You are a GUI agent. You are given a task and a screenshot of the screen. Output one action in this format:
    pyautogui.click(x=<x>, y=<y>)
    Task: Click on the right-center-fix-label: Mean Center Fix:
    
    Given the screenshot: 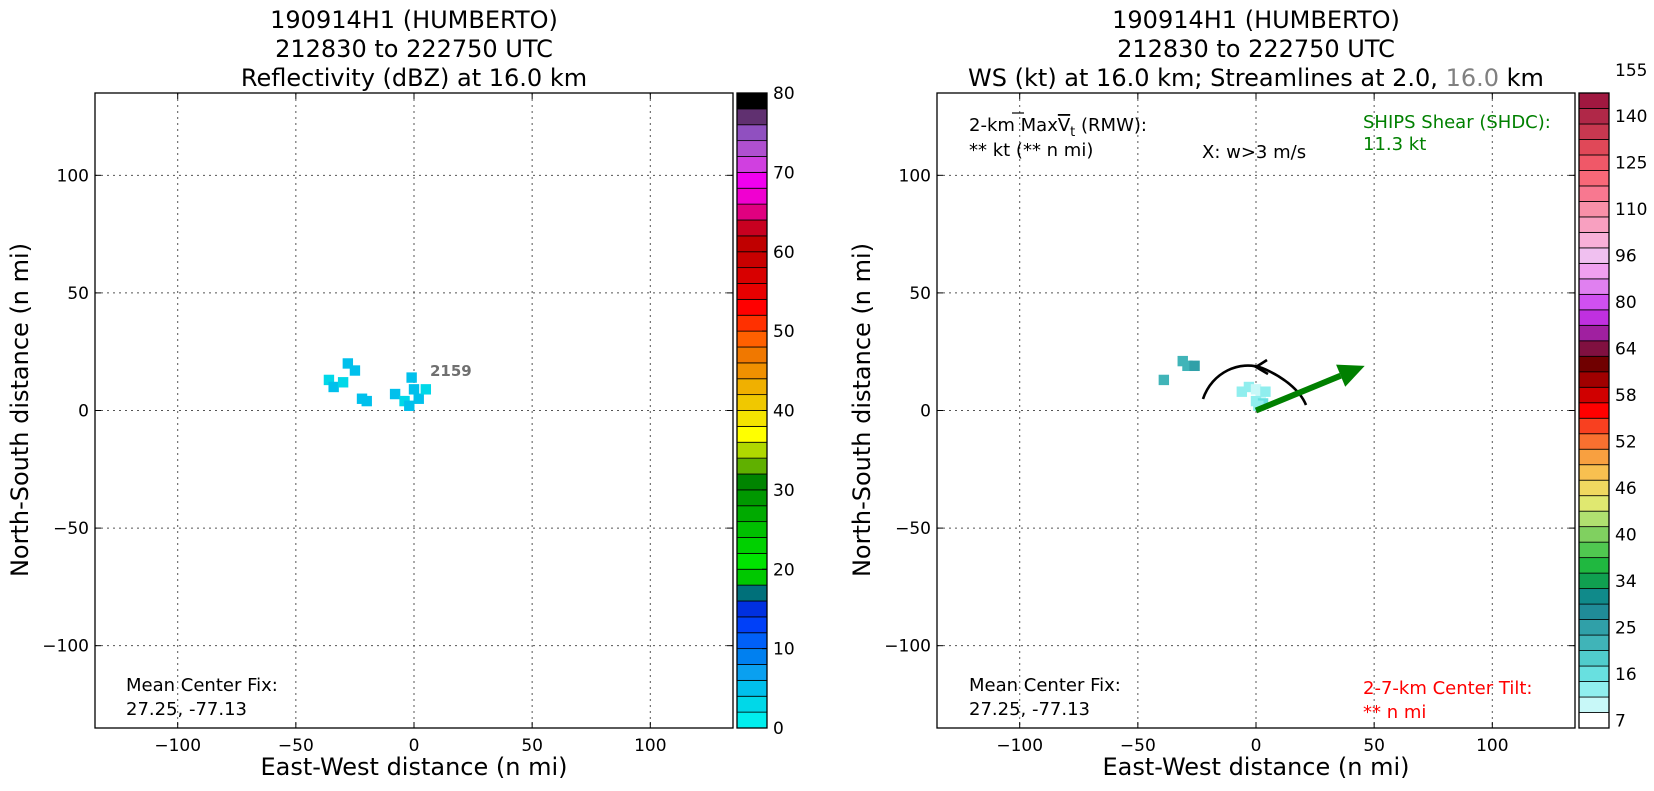 What is the action you would take?
    pyautogui.click(x=1045, y=685)
    